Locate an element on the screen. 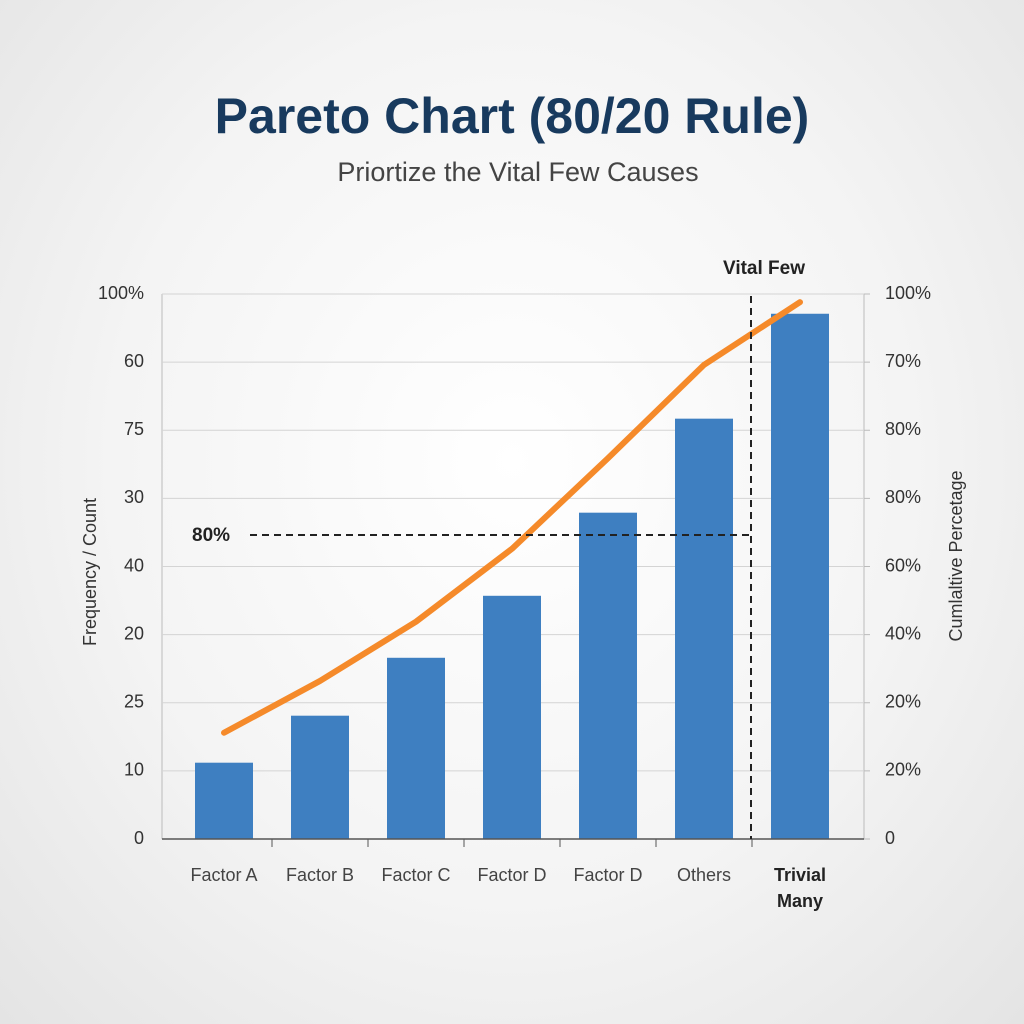 The width and height of the screenshot is (1024, 1024). vital-few-label: Vital Few is located at coordinates (764, 268).